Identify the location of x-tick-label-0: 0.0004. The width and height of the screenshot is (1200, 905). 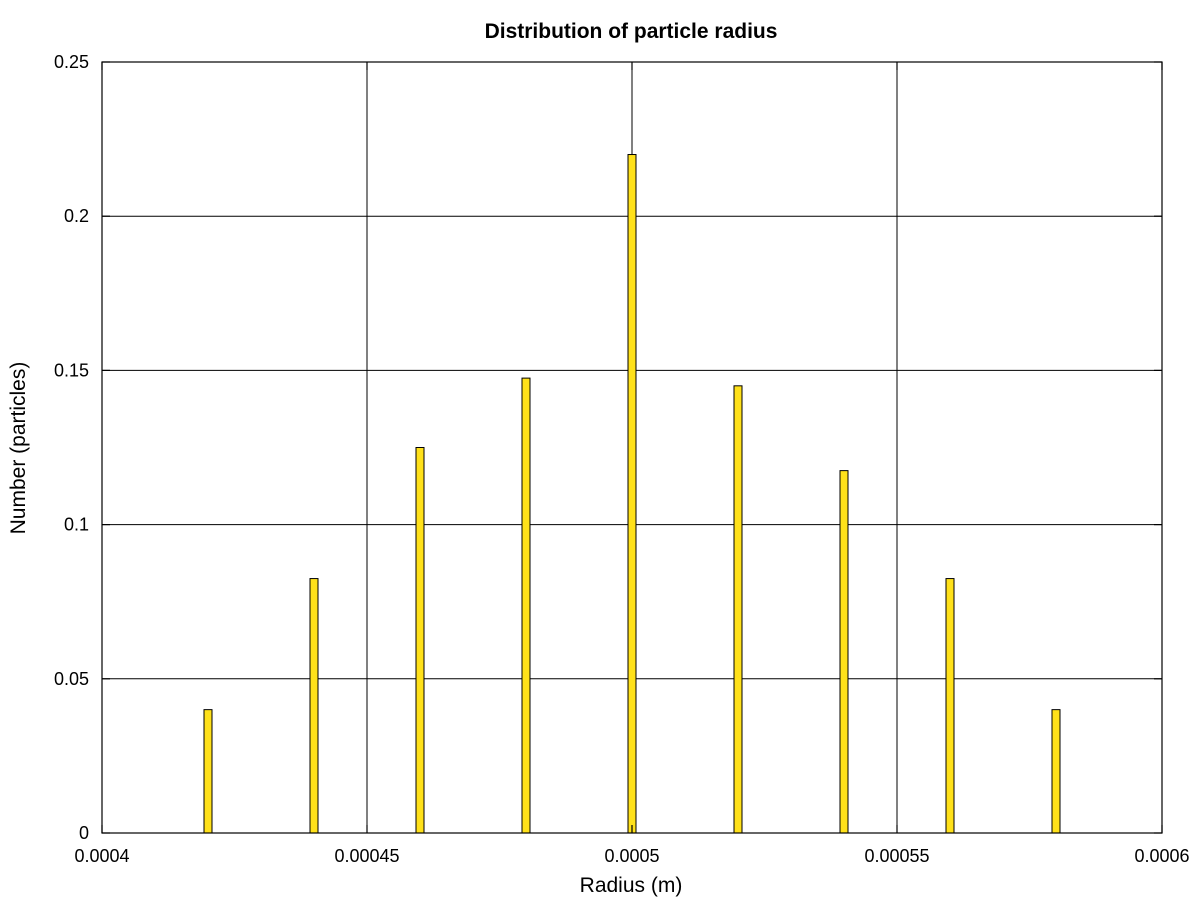
(101, 856).